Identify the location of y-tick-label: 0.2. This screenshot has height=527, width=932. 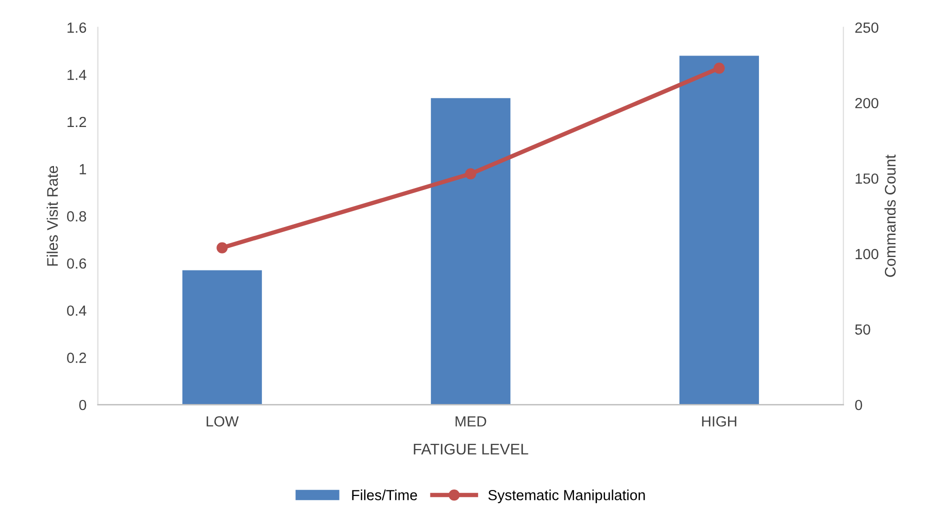
(76, 357).